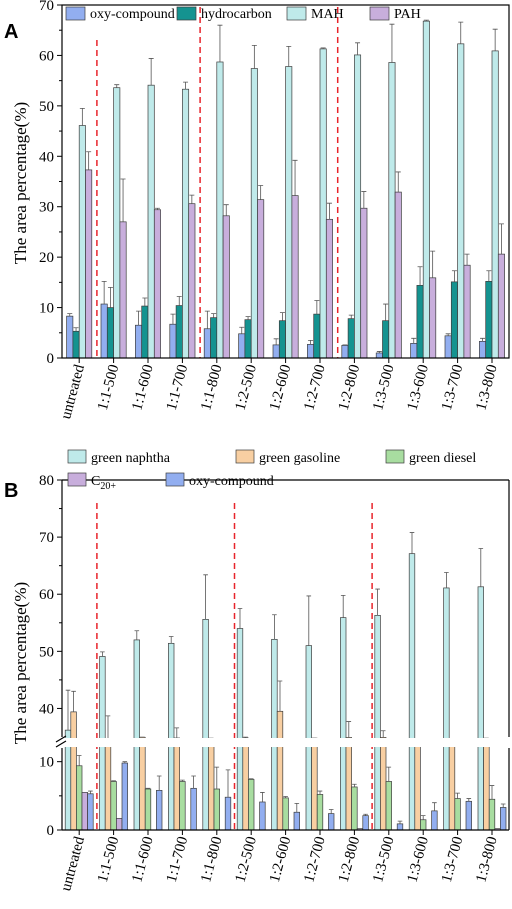  What do you see at coordinates (46, 481) in the screenshot?
I see `panel-b-y-tick-label-6: 80` at bounding box center [46, 481].